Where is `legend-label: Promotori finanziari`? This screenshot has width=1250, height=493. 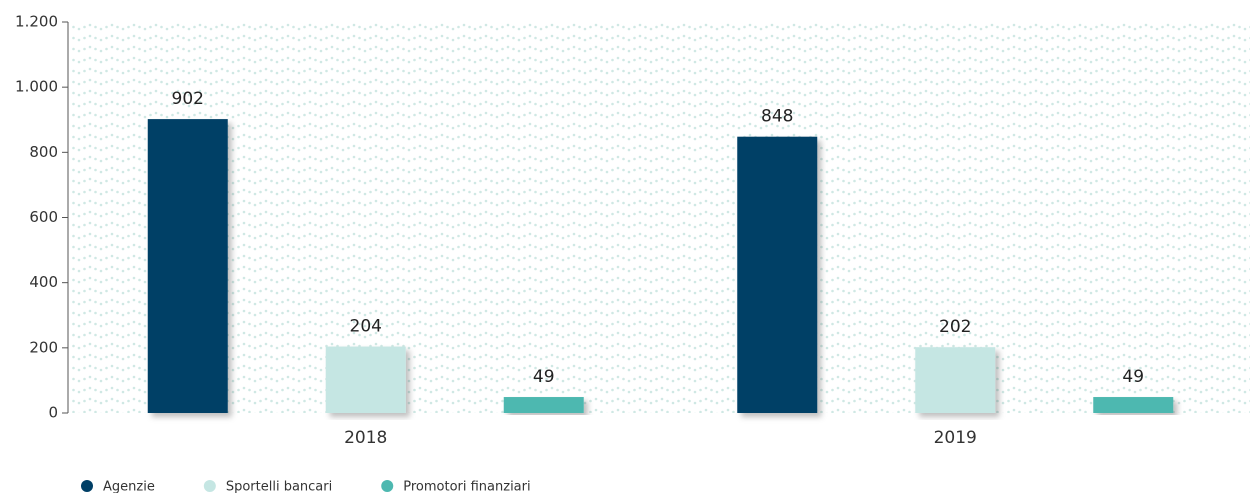 legend-label: Promotori finanziari is located at coordinates (466, 486).